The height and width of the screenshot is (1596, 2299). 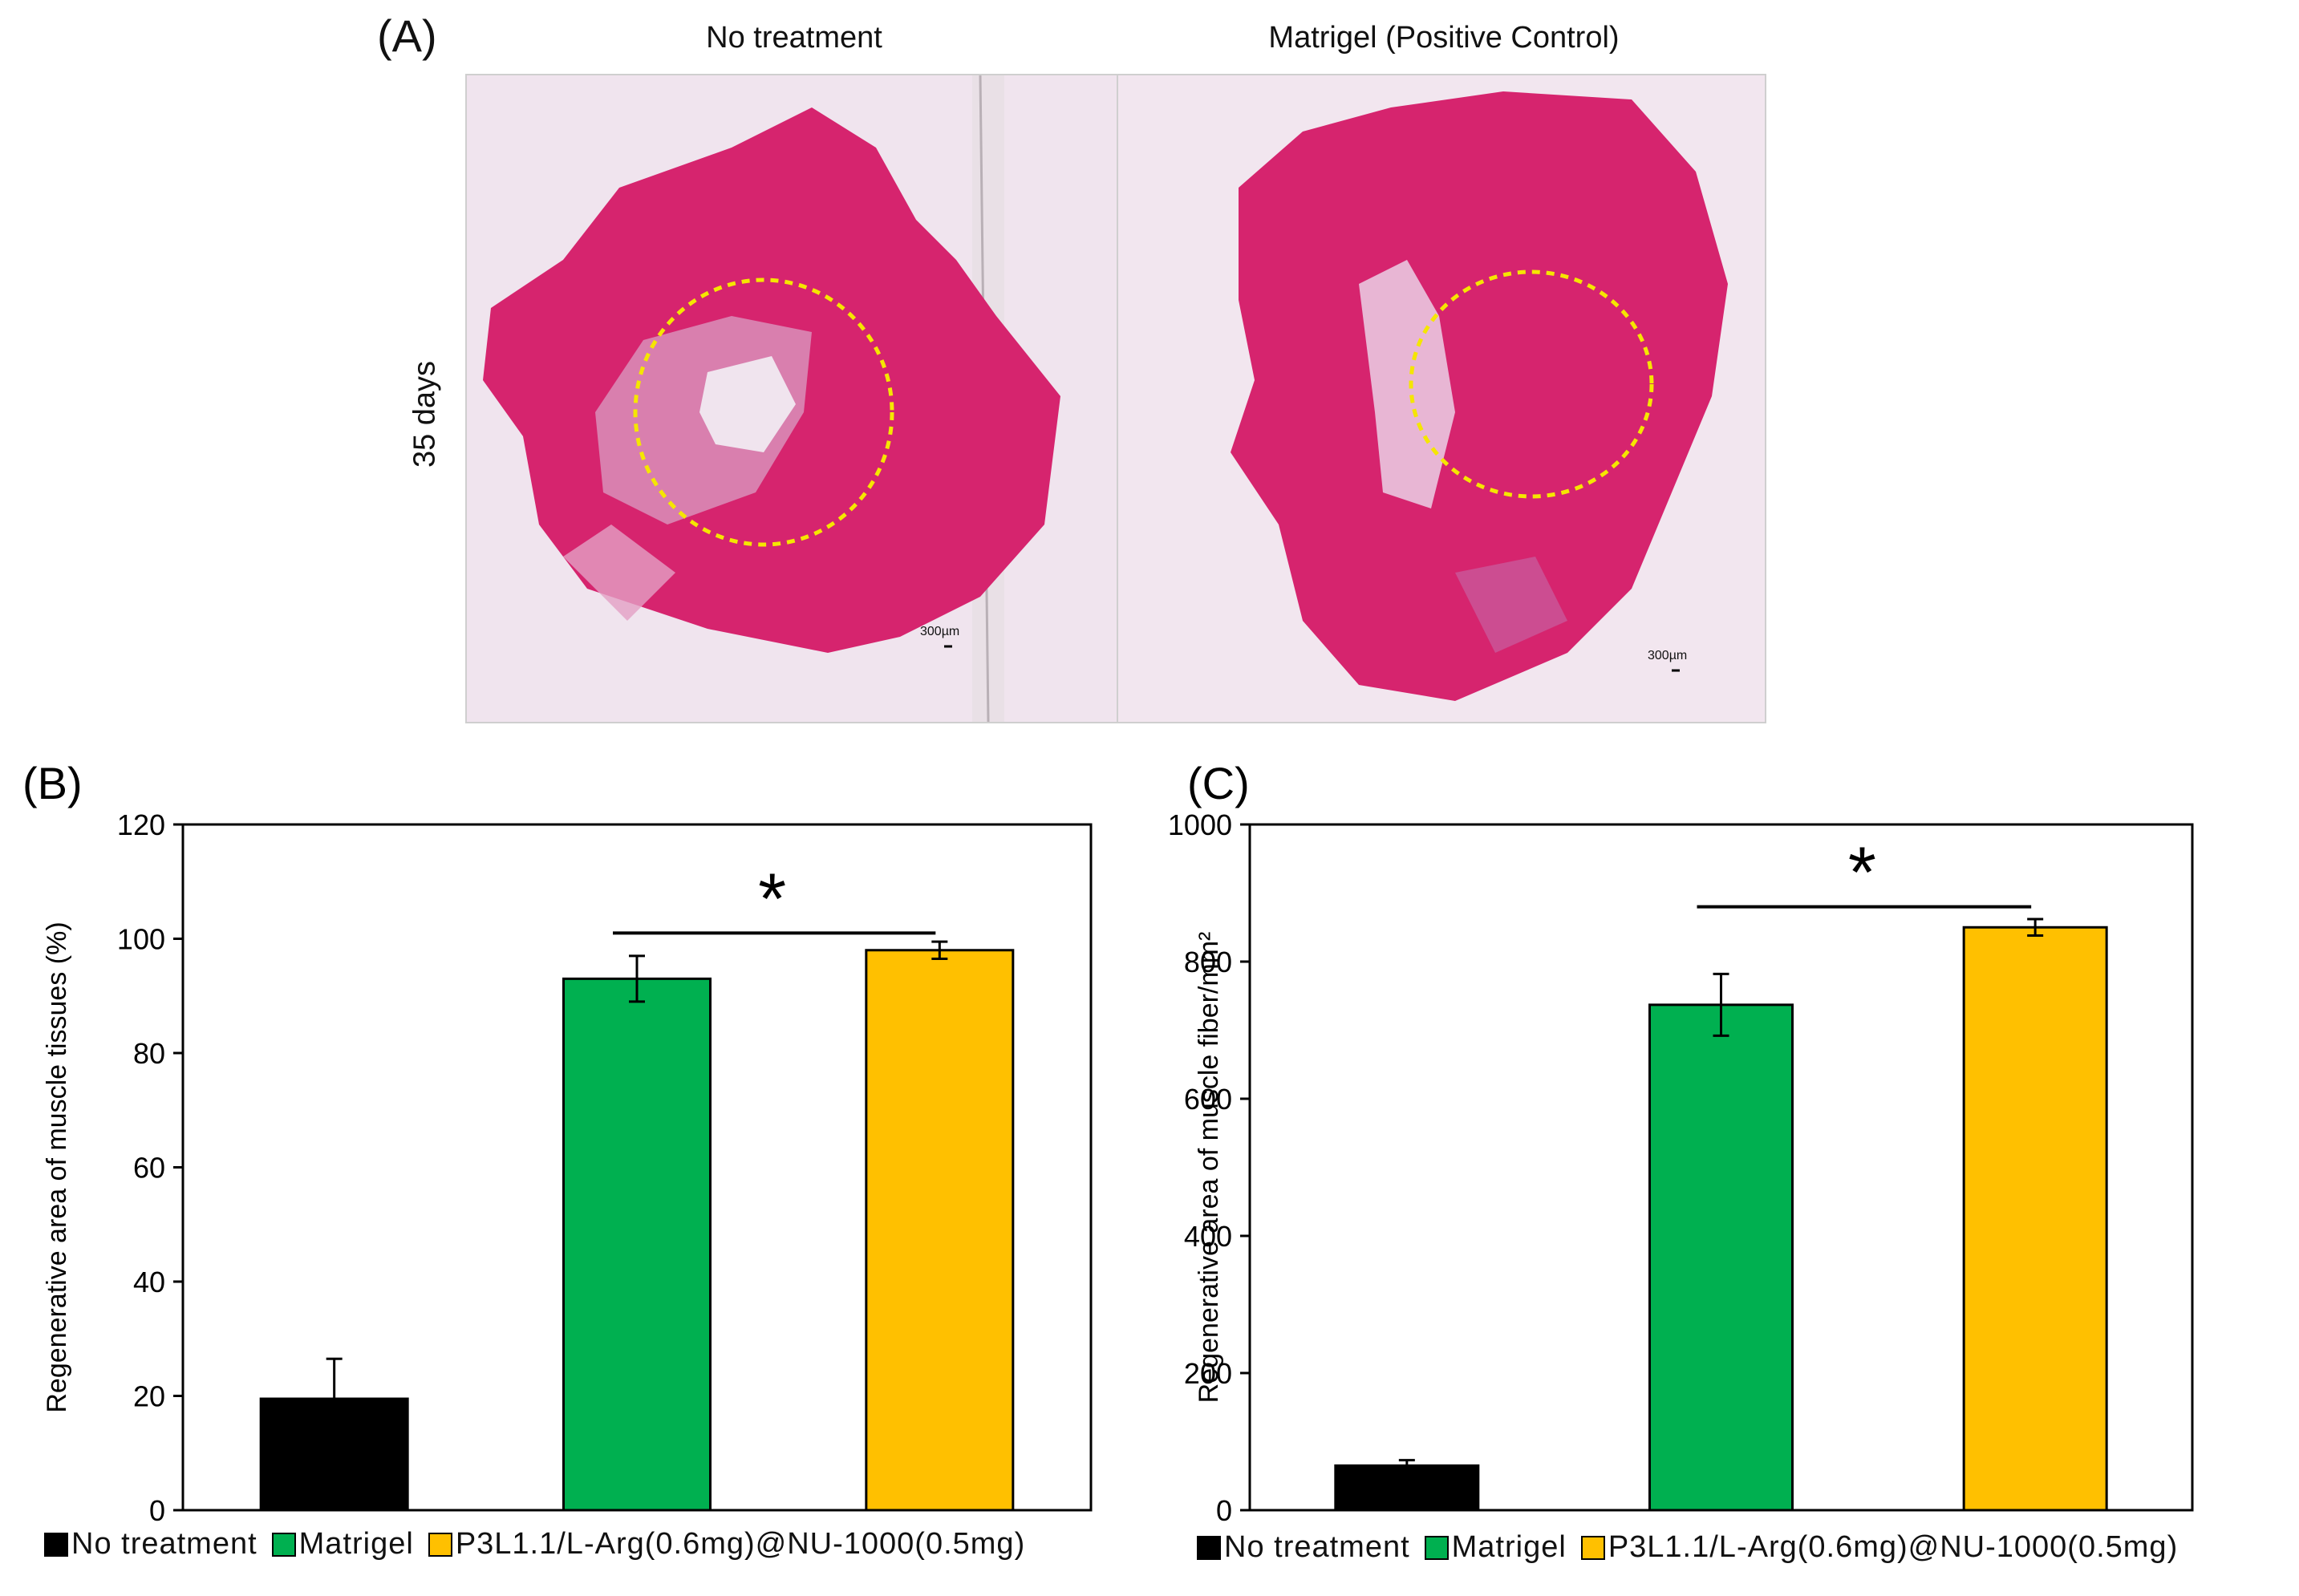 I want to click on scale-bar-label-2: 300µm, so click(x=1668, y=656).